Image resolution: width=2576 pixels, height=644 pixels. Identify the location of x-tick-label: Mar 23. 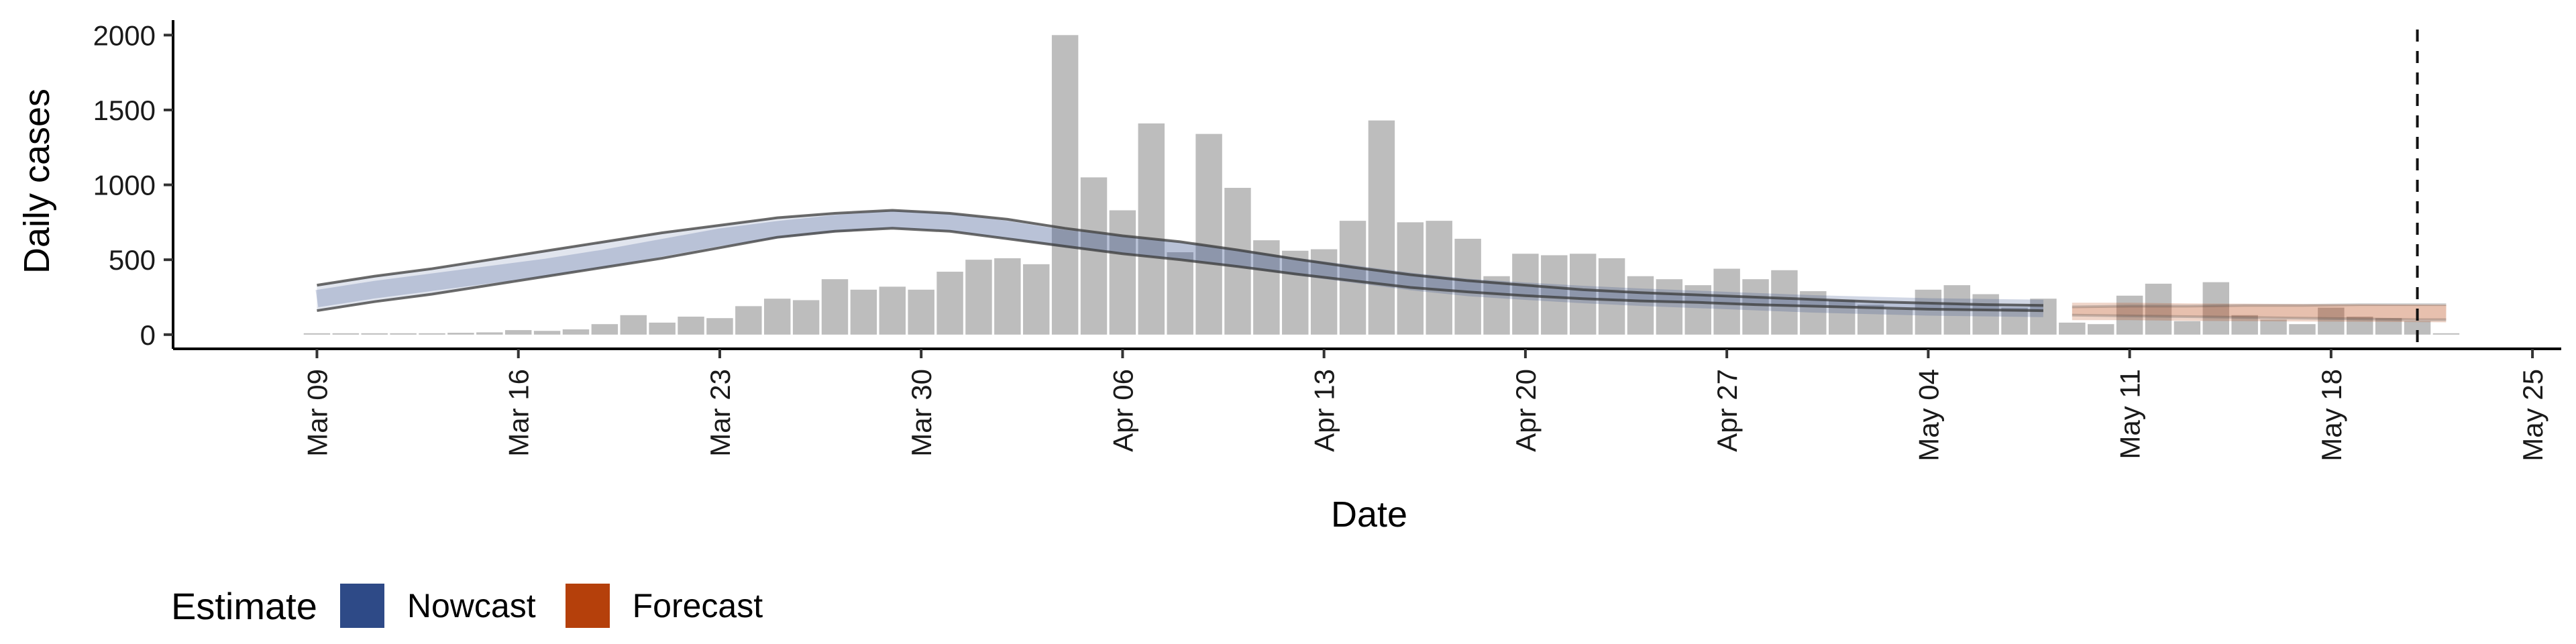
(720, 413).